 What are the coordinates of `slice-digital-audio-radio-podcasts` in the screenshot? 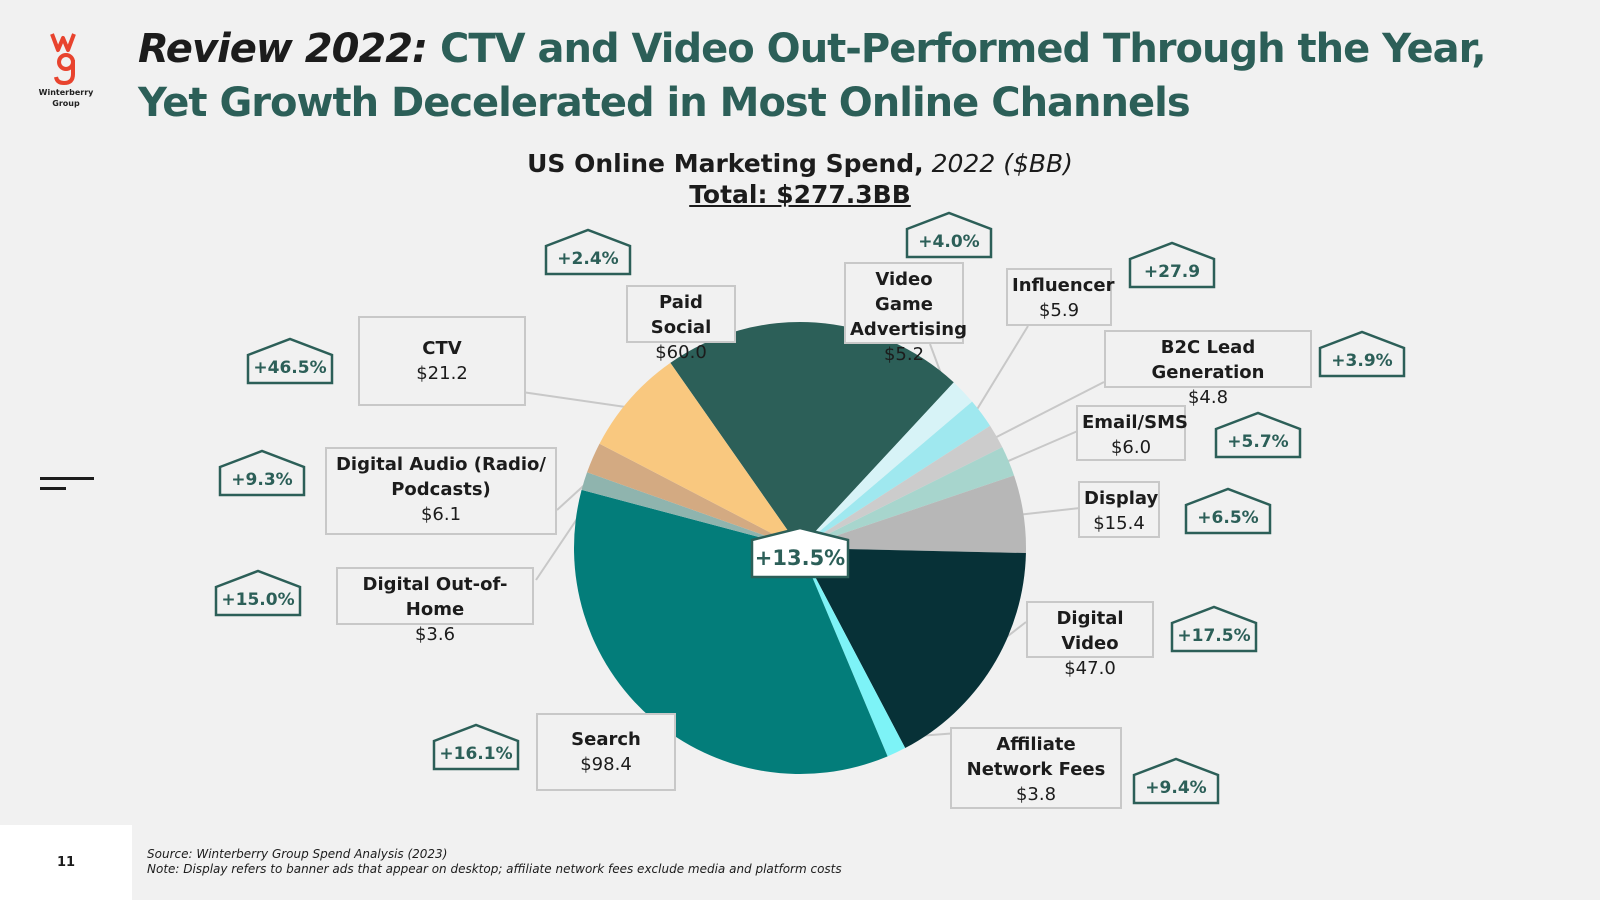 It's located at (693, 495).